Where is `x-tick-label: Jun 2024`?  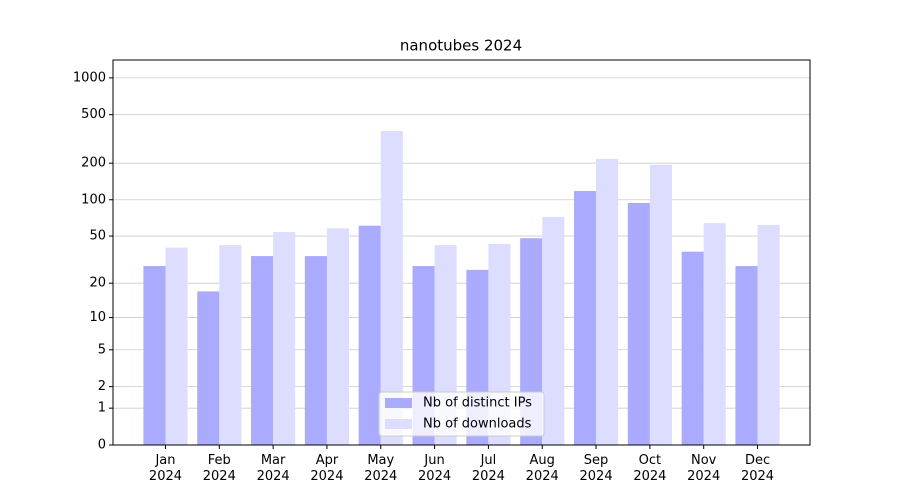 x-tick-label: Jun 2024 is located at coordinates (435, 468).